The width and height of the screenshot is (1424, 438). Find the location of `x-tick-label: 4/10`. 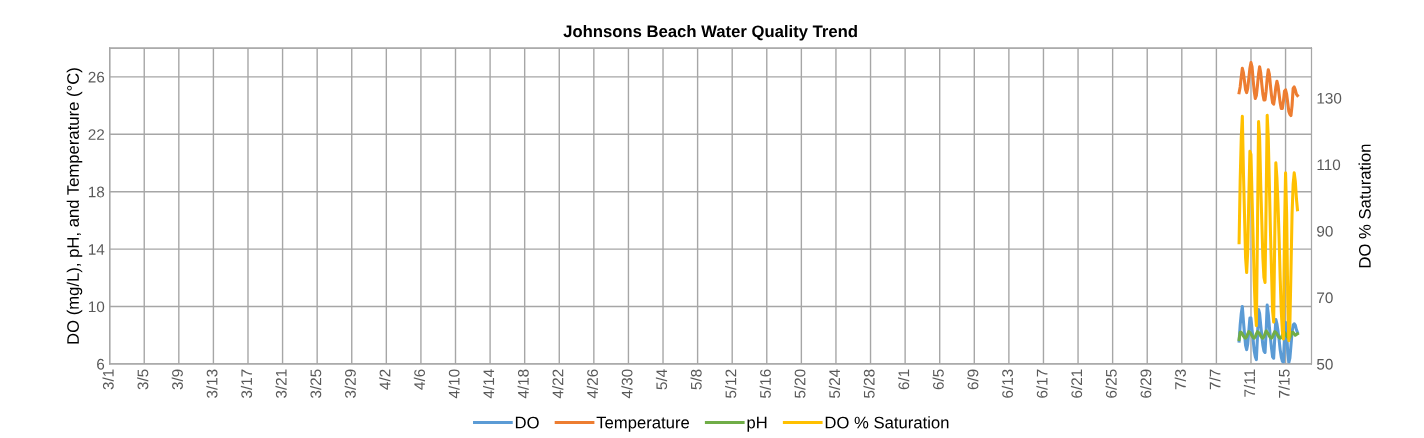

x-tick-label: 4/10 is located at coordinates (454, 384).